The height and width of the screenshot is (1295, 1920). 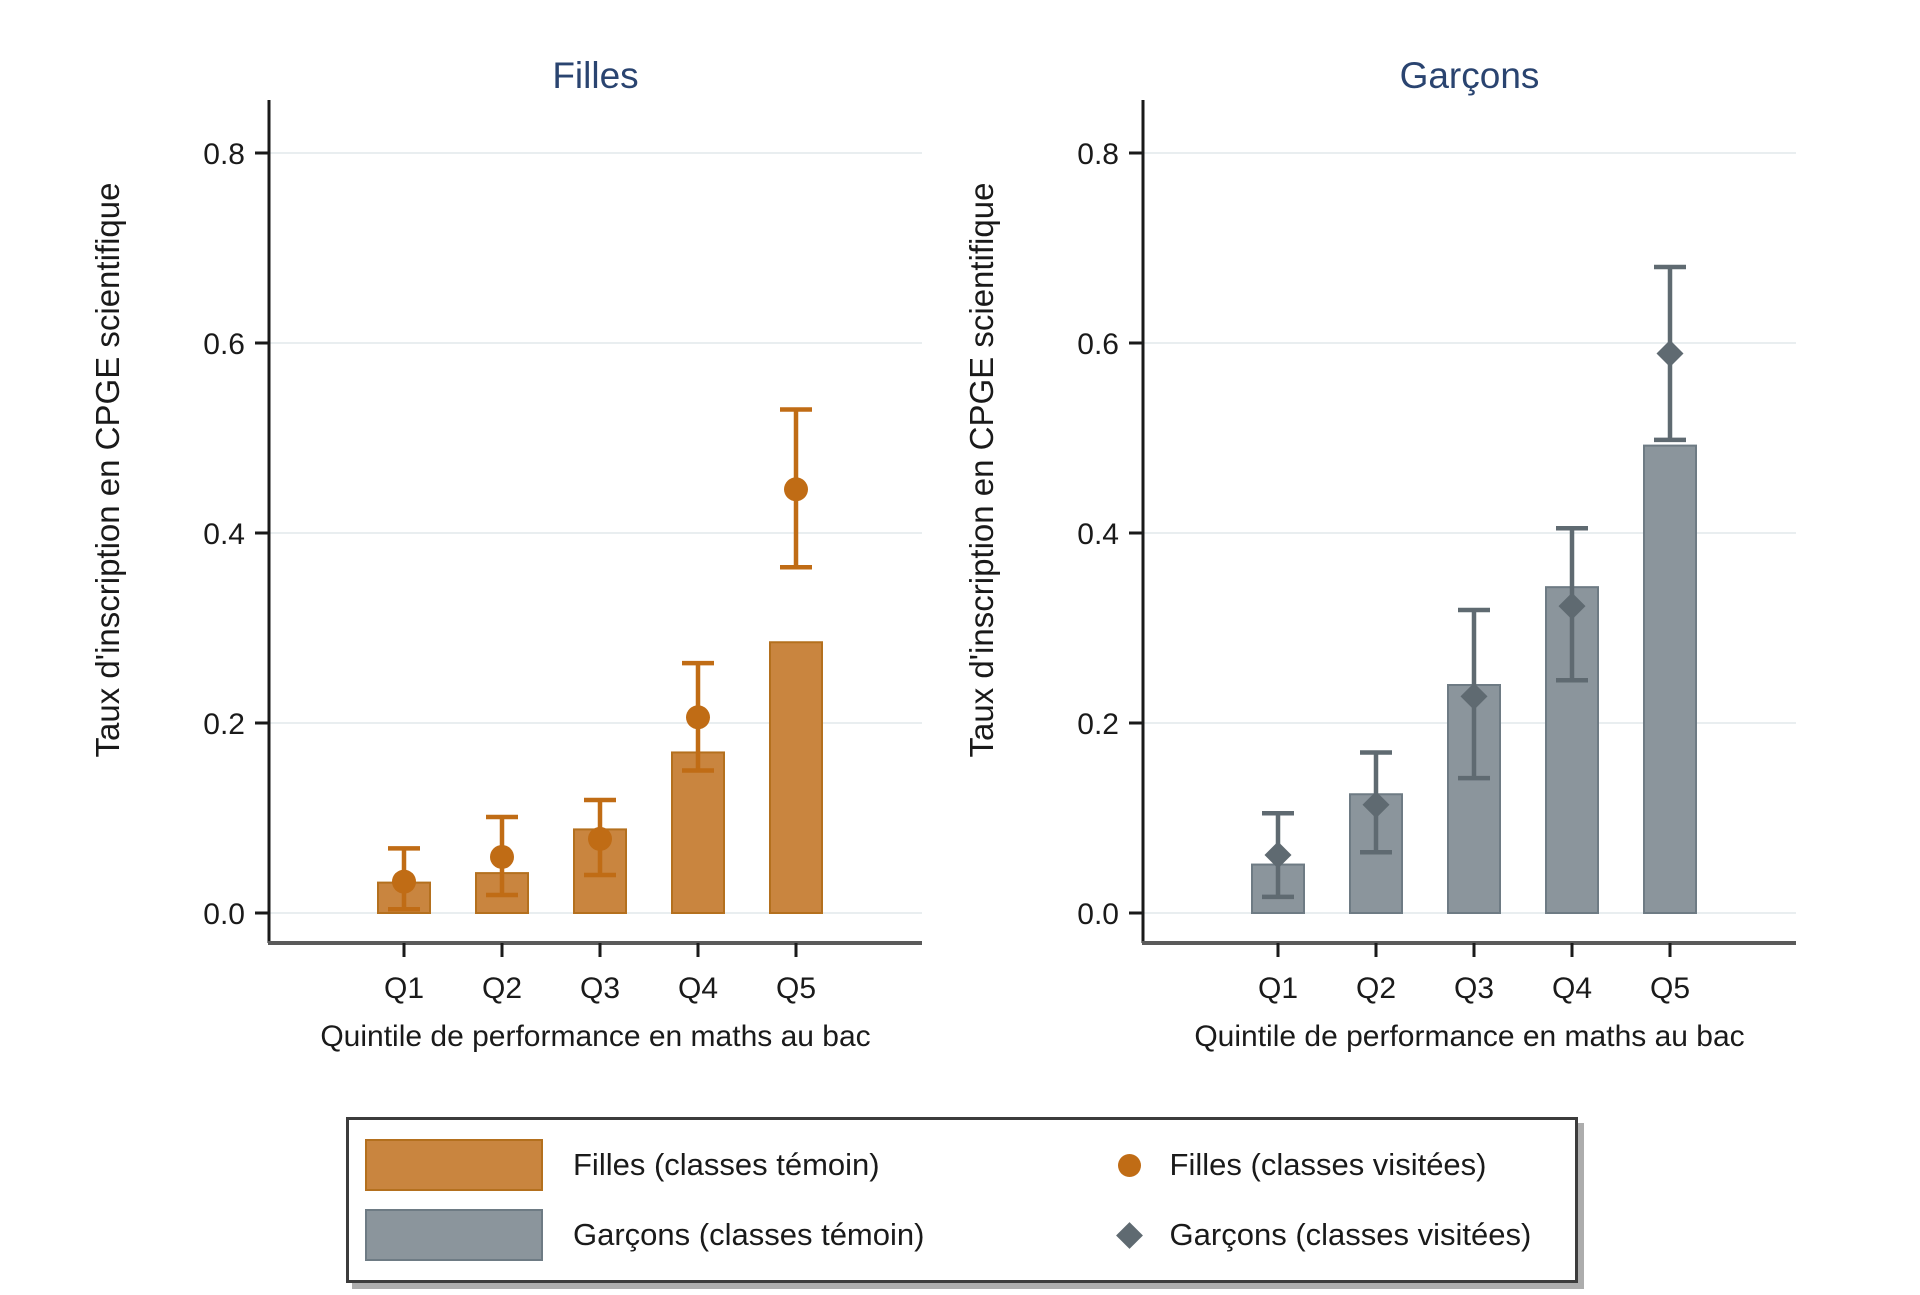 I want to click on bar-Q2, so click(x=502, y=893).